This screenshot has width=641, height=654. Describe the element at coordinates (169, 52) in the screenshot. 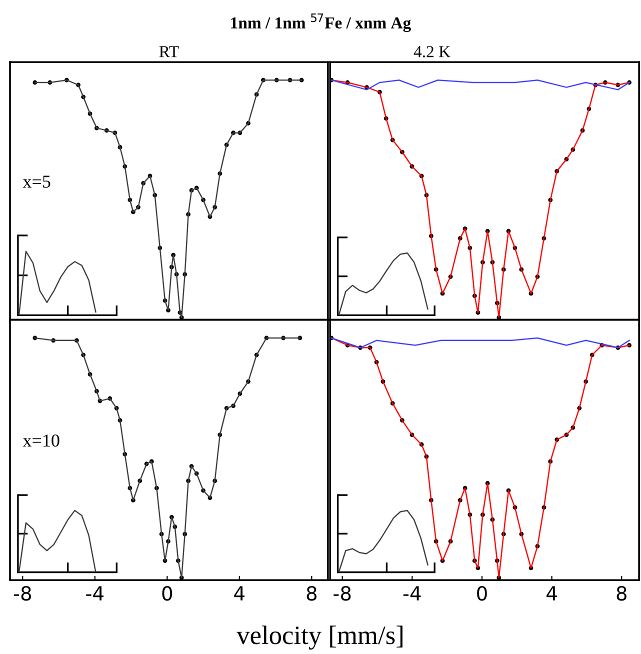

I see `chart-subtitle: RT` at that location.